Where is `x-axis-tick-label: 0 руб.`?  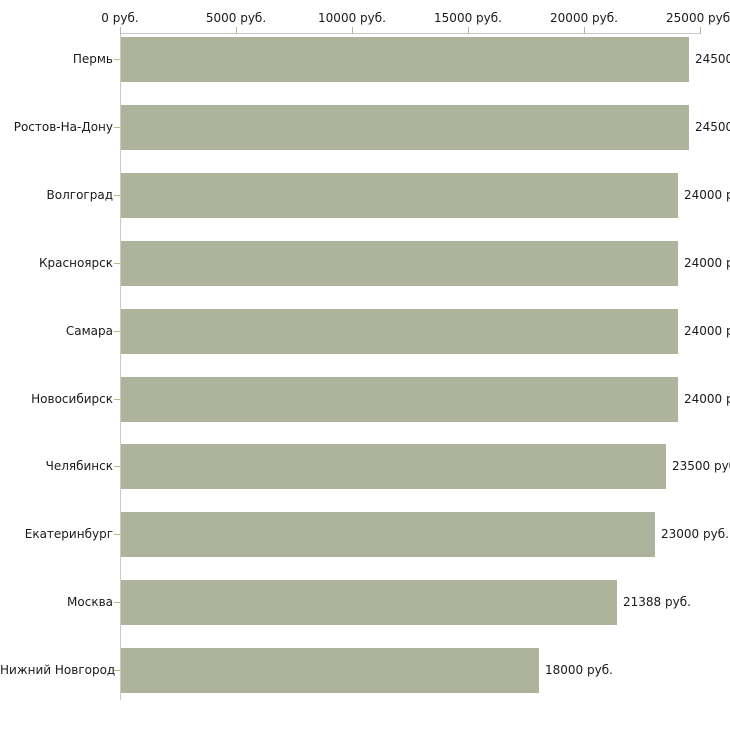
x-axis-tick-label: 0 руб. is located at coordinates (120, 18).